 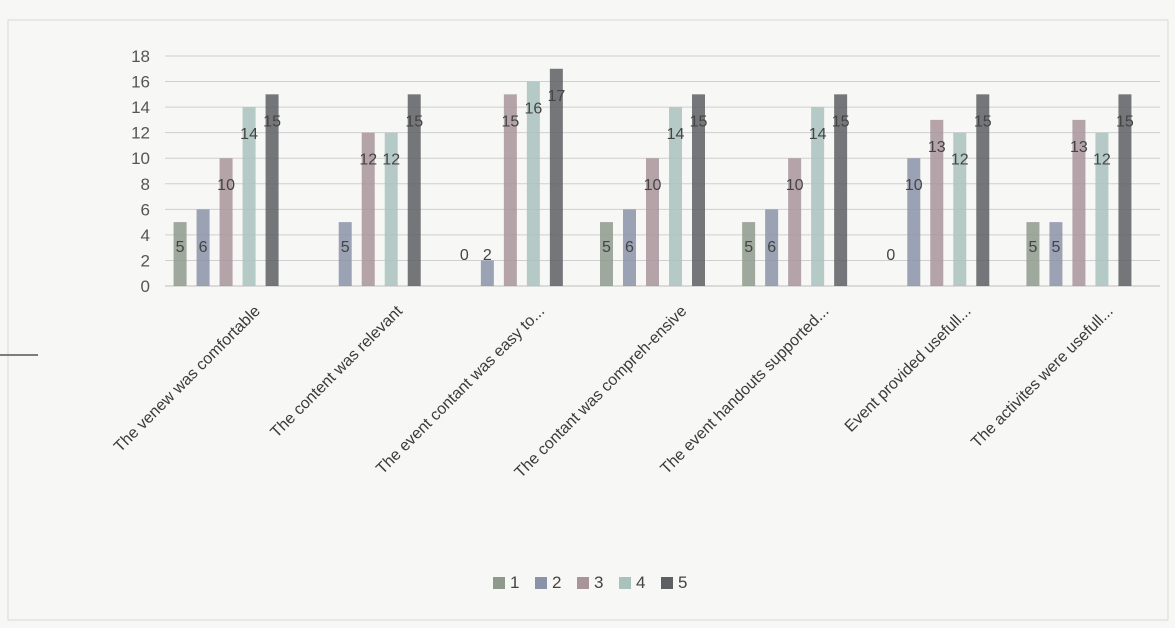 What do you see at coordinates (140, 133) in the screenshot?
I see `y-tick-label: 12` at bounding box center [140, 133].